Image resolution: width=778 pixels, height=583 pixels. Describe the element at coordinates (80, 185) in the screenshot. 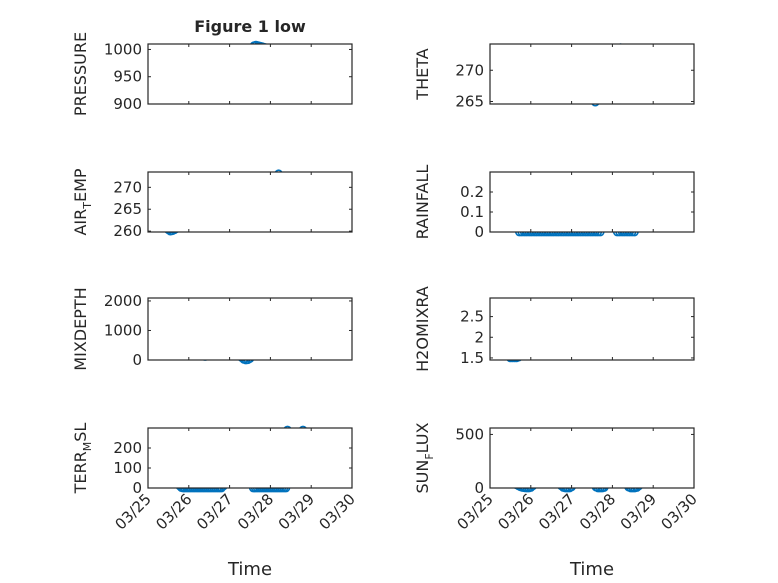

I see `y-axis-label-rest: EMP` at that location.